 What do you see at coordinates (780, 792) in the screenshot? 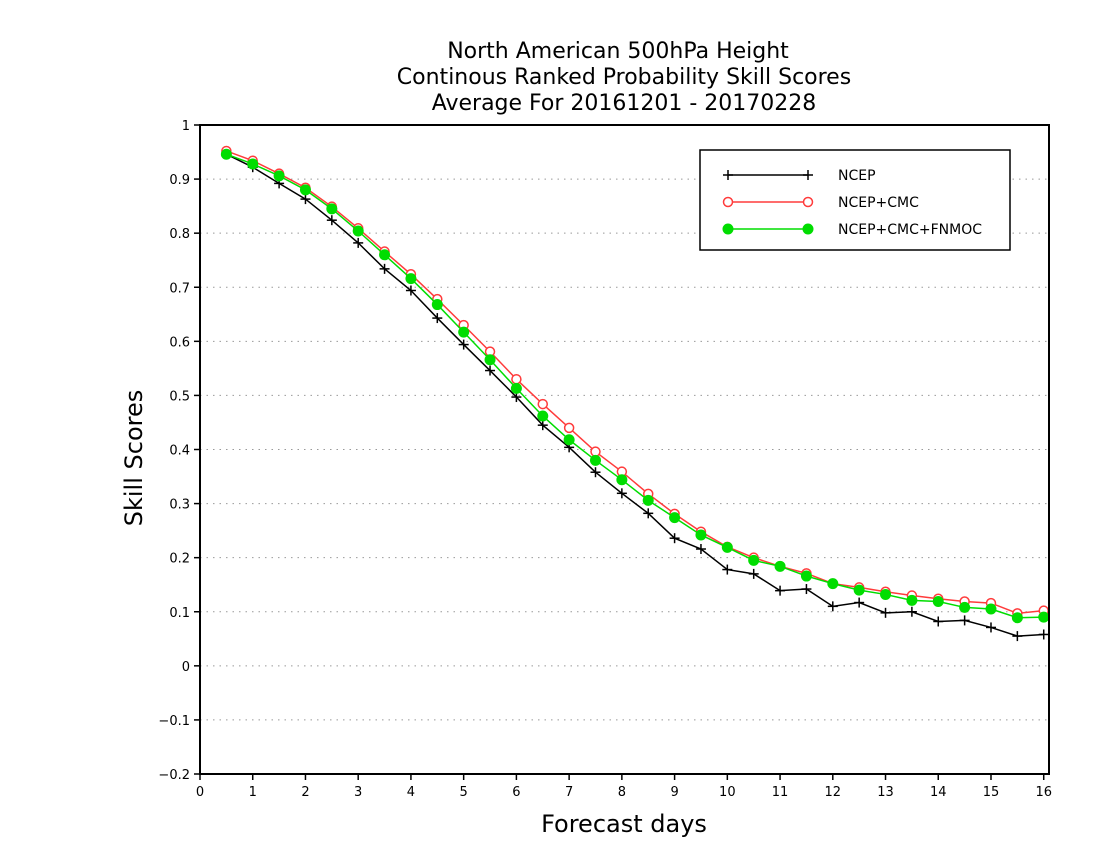
I see `x-tick-label: 11` at bounding box center [780, 792].